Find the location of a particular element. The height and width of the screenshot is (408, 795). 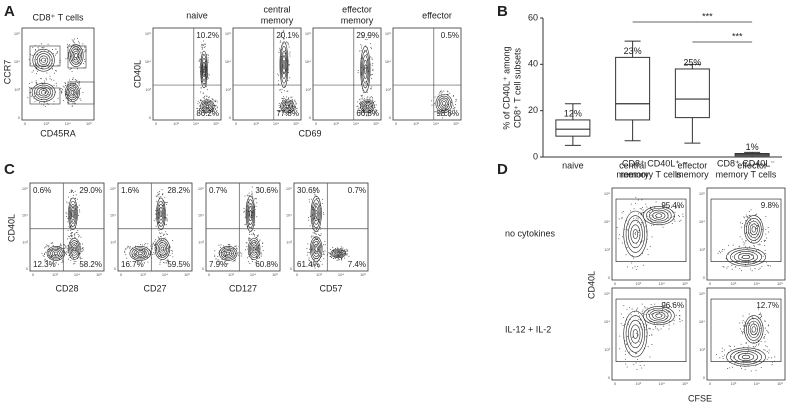

column-header: memory T cells is located at coordinates (651, 174).